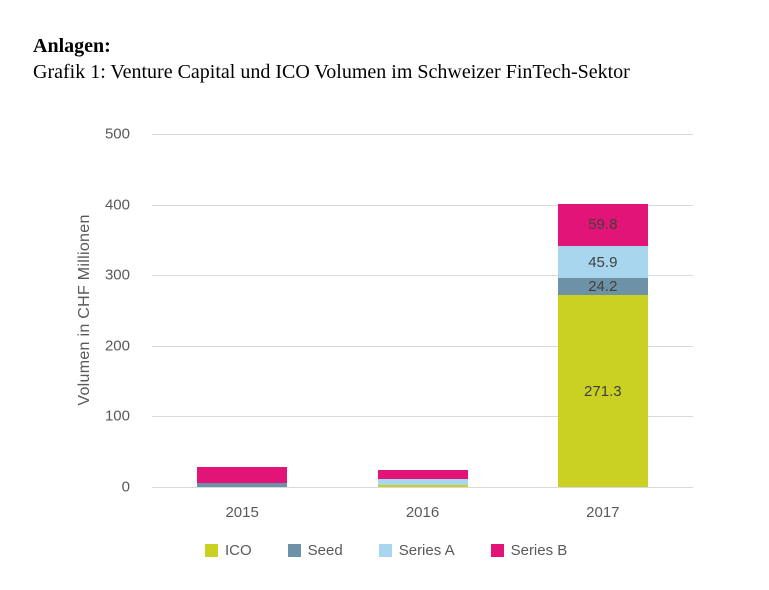 The width and height of the screenshot is (769, 590). I want to click on bar-segment-2017-ico: 271.3, so click(602, 391).